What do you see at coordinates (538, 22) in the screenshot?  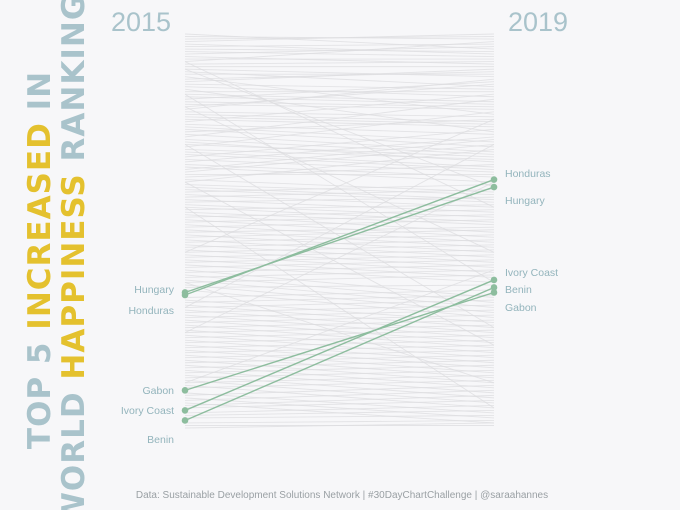 I see `year-label-2019: 2019` at bounding box center [538, 22].